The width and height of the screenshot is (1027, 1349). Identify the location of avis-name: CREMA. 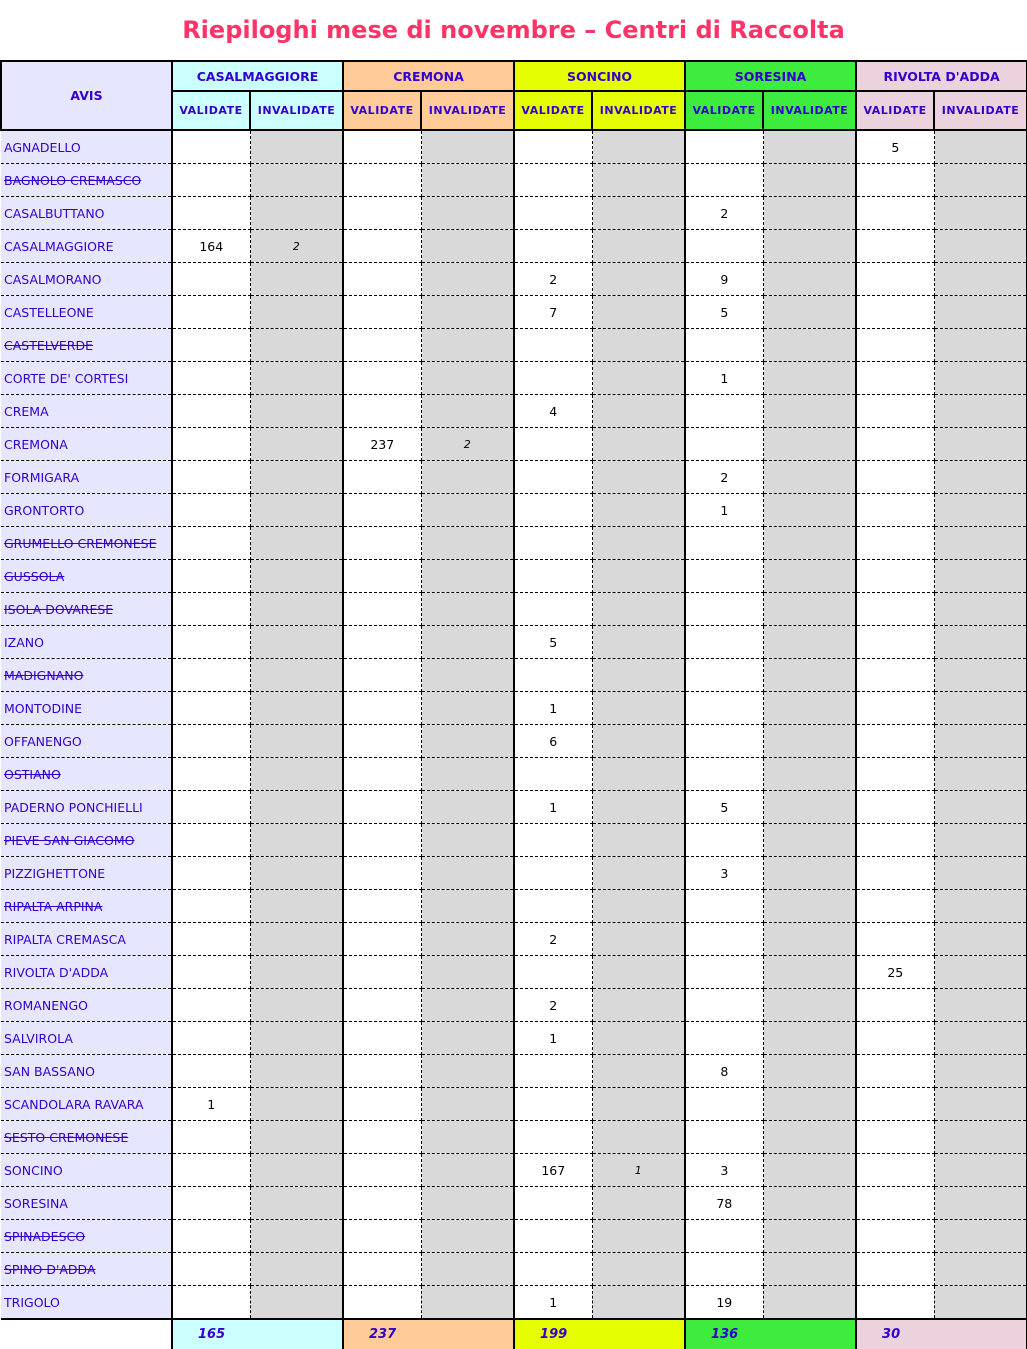
(87, 411).